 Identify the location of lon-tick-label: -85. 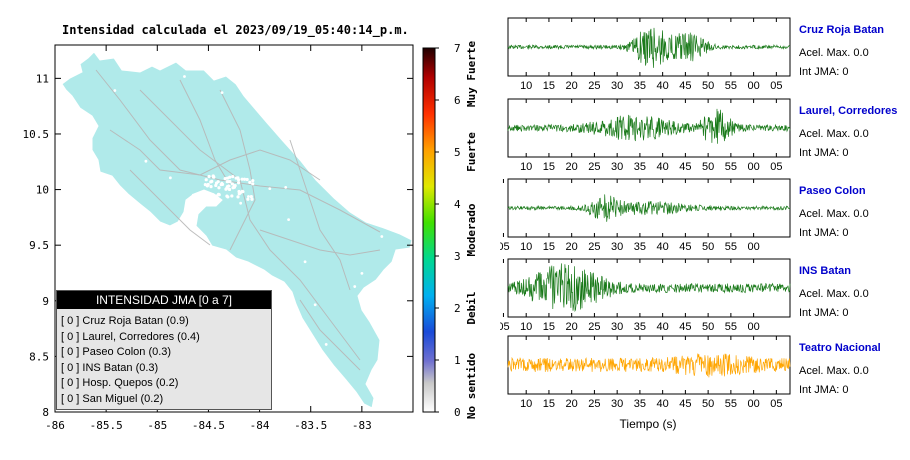
(157, 425).